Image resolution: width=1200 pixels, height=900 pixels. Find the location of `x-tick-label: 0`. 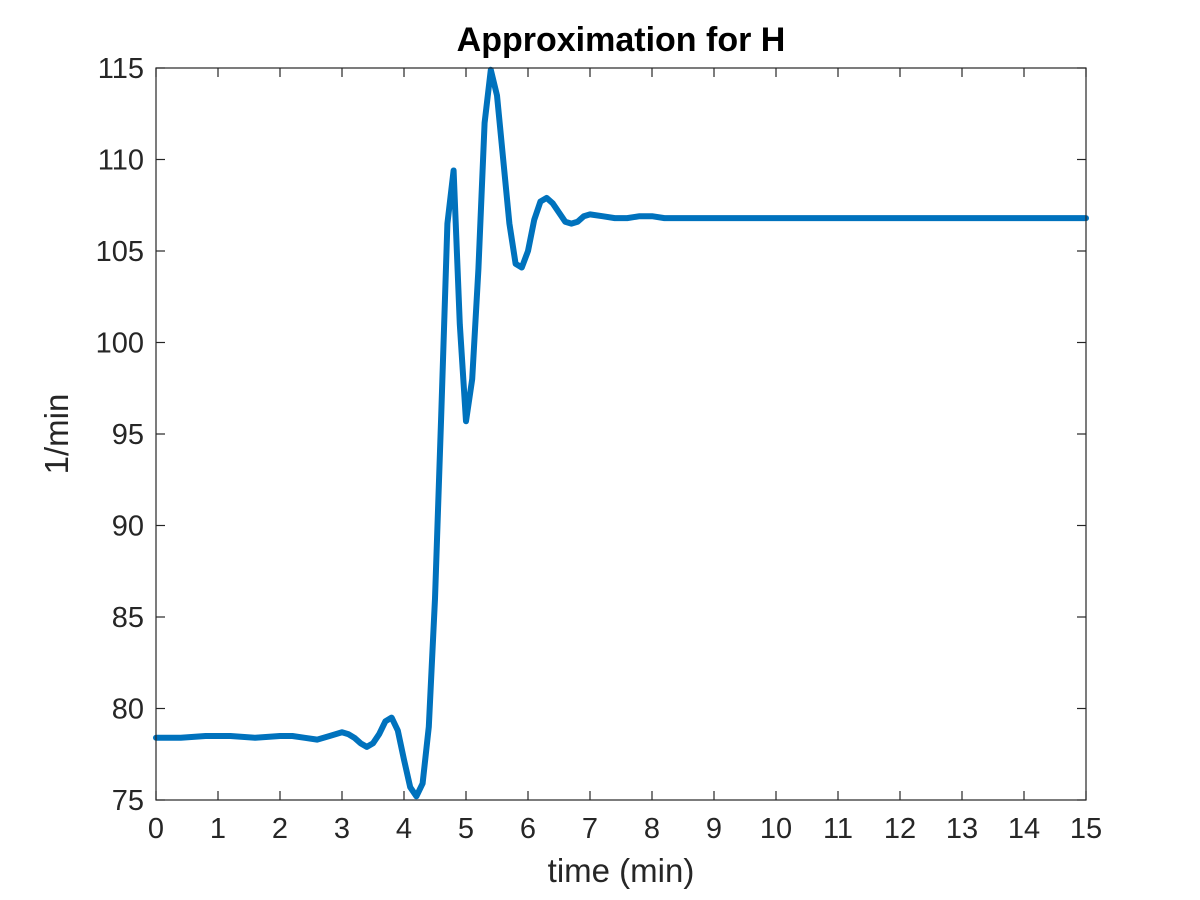

x-tick-label: 0 is located at coordinates (156, 829).